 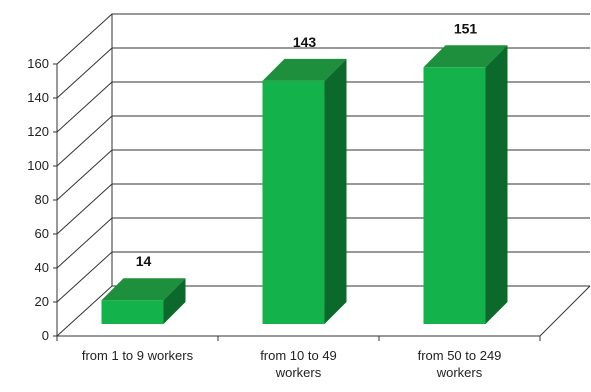 I want to click on y-tick-label: 20, so click(x=42, y=301).